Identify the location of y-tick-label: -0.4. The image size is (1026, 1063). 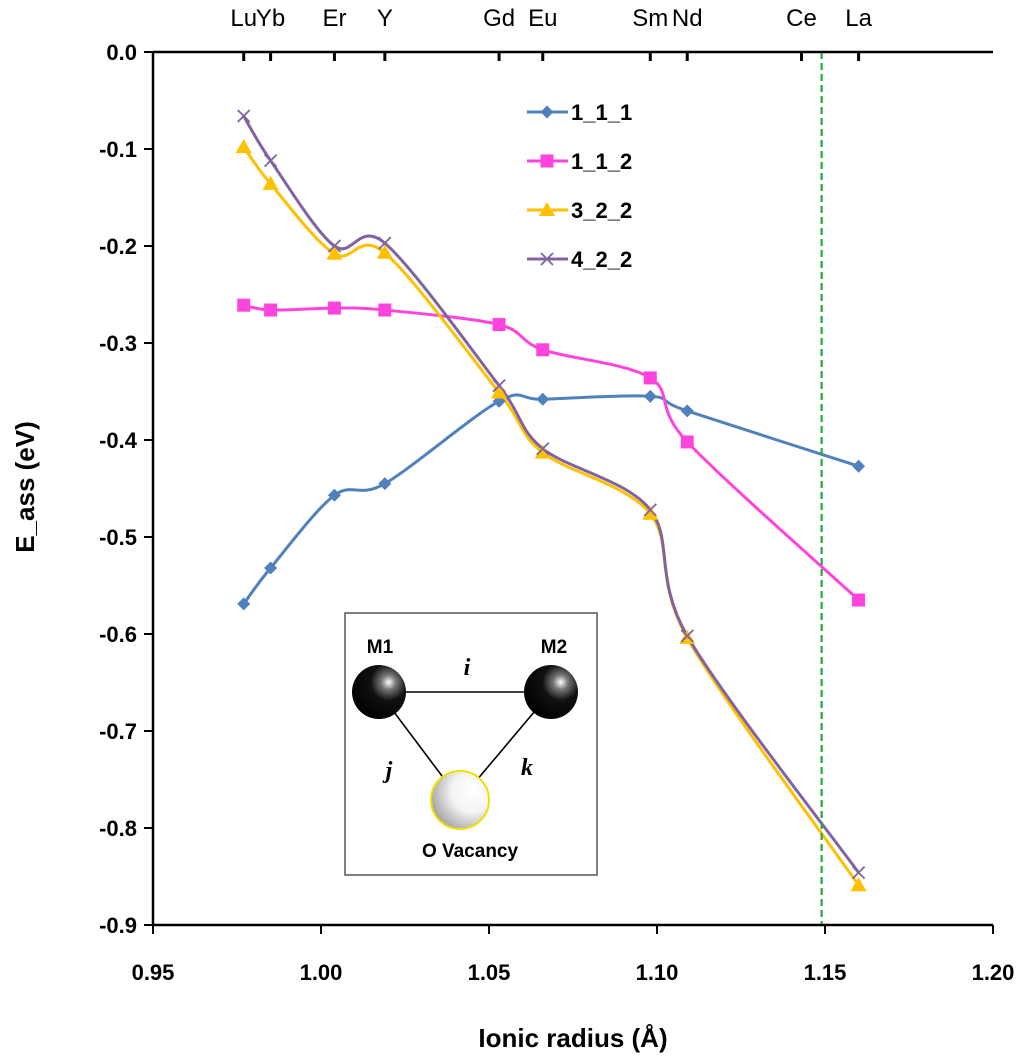
(118, 440).